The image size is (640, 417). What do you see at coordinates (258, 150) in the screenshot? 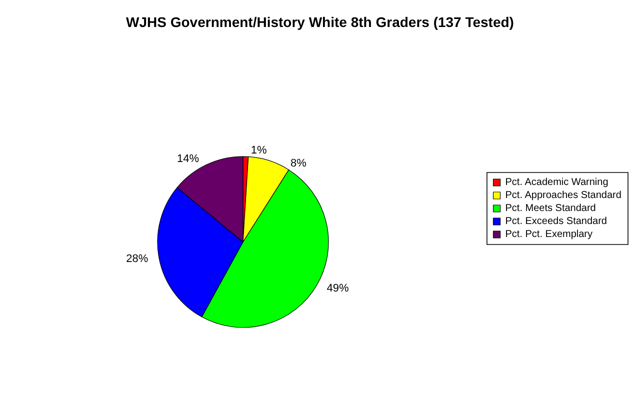
I see `data-label: 1%` at bounding box center [258, 150].